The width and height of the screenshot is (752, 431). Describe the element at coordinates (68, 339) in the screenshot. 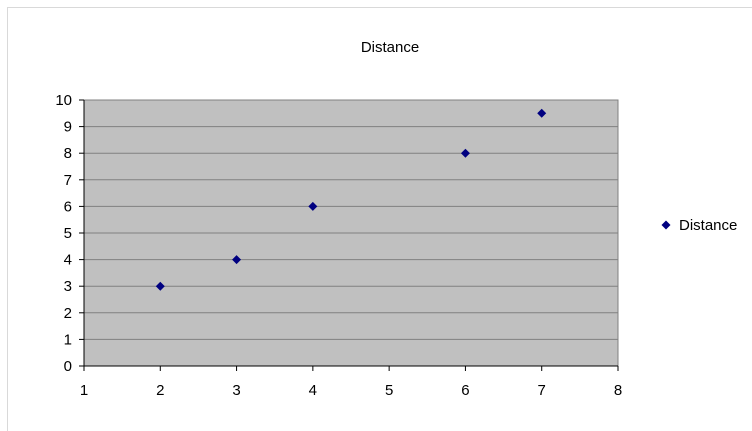

I see `y-tick-label-1: 1` at that location.